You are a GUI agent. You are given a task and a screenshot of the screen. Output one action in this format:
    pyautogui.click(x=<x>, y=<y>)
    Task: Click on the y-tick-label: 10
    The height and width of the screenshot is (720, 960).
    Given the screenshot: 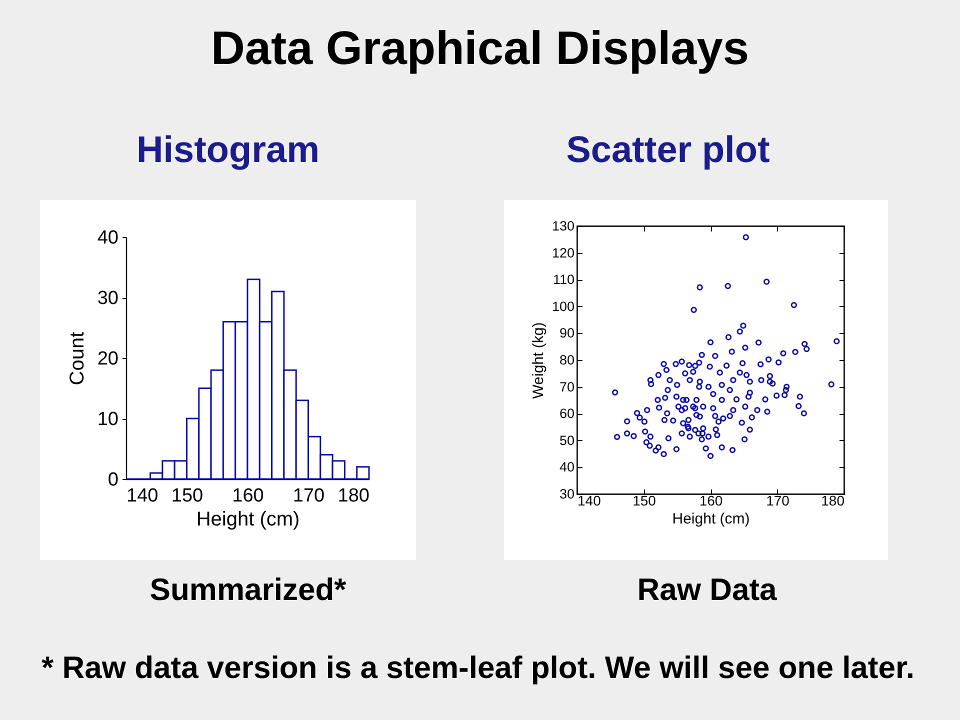 What is the action you would take?
    pyautogui.click(x=107, y=419)
    